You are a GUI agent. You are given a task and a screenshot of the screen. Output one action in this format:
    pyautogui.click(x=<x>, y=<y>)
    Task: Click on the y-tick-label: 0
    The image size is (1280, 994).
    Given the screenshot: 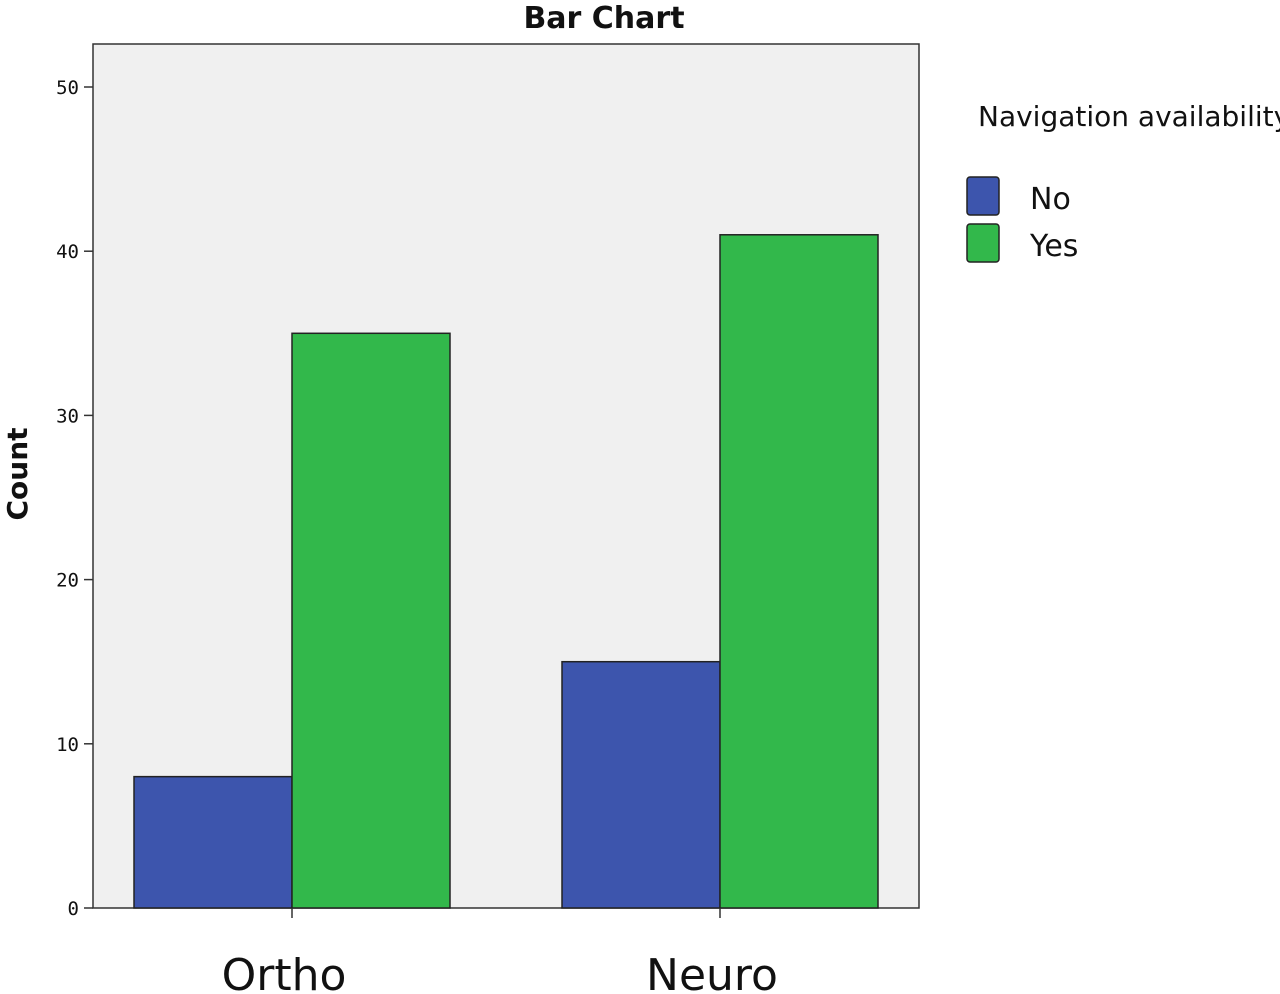 What is the action you would take?
    pyautogui.click(x=73, y=909)
    